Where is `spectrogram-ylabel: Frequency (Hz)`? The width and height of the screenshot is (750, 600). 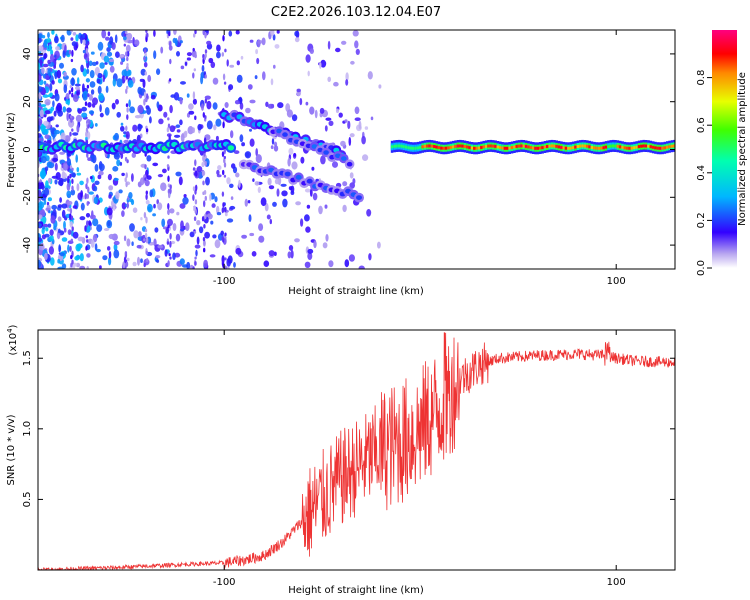
spectrogram-ylabel: Frequency (Hz) is located at coordinates (11, 150).